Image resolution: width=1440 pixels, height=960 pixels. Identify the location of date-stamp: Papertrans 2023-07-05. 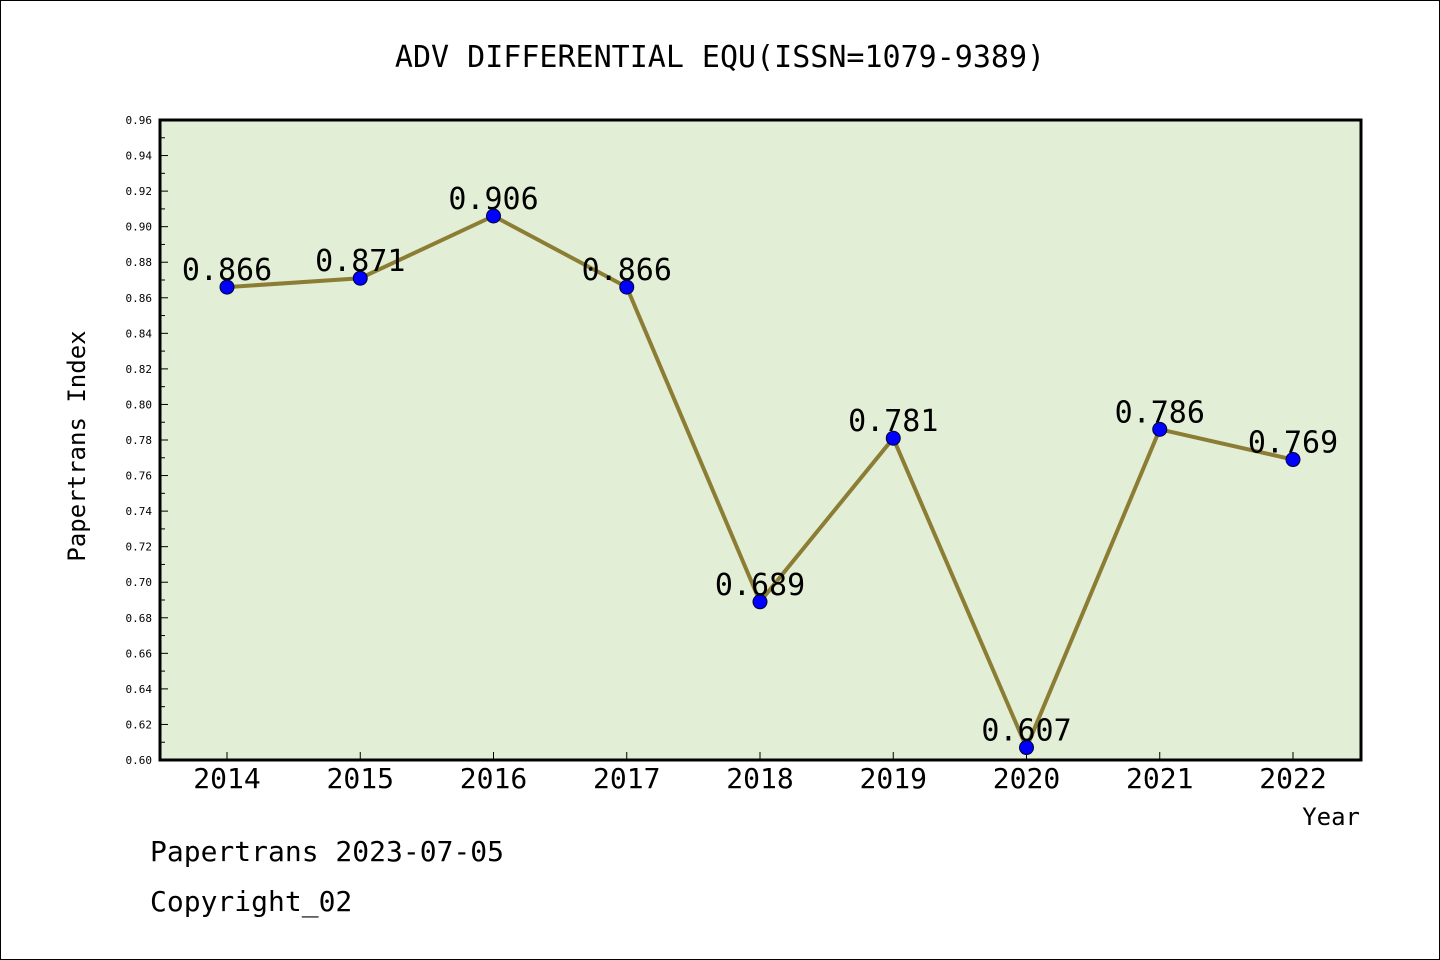
(327, 851).